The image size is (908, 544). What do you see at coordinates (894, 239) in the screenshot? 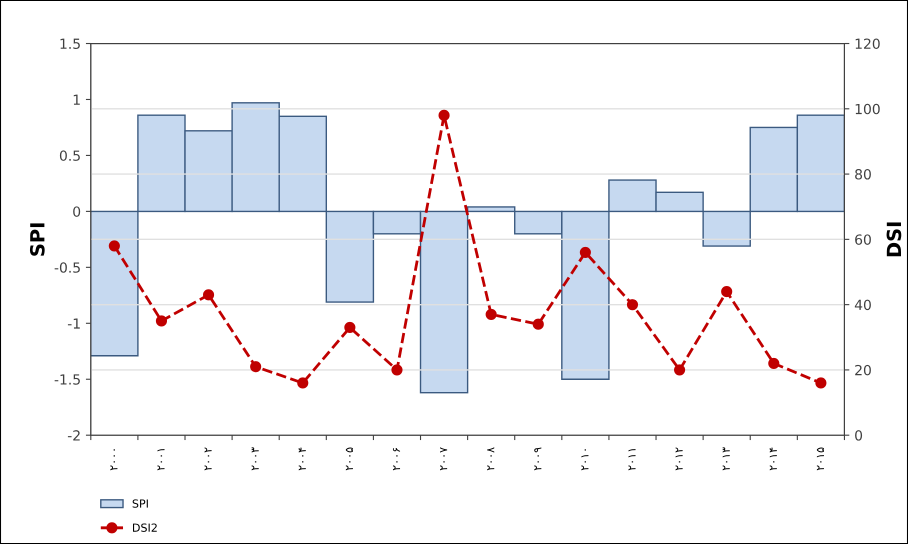
I see `y2-axis-title: DSI` at bounding box center [894, 239].